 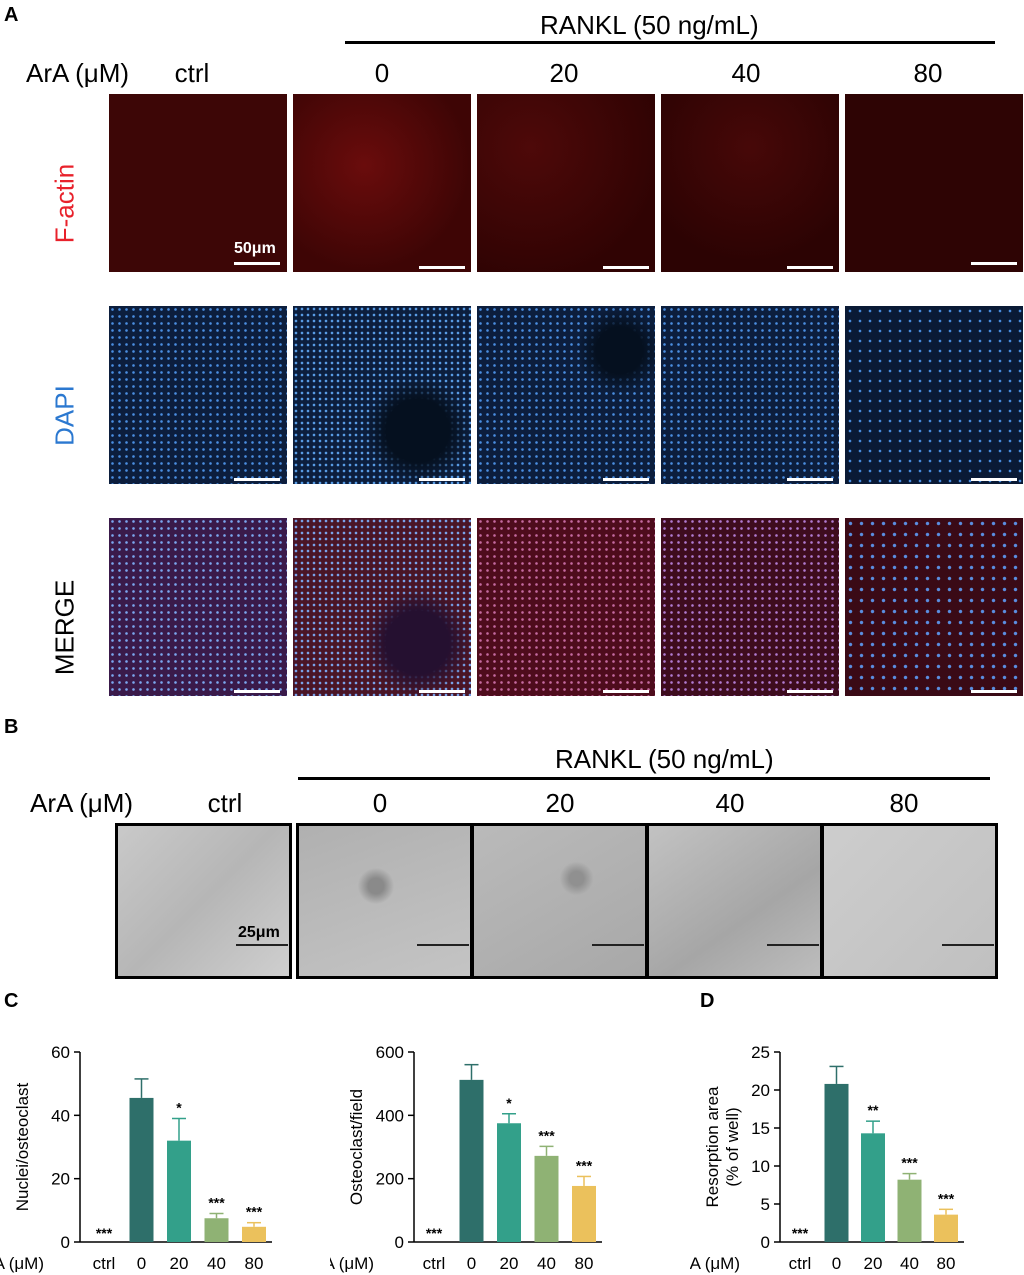 What do you see at coordinates (566, 183) in the screenshot?
I see `factin-20-image` at bounding box center [566, 183].